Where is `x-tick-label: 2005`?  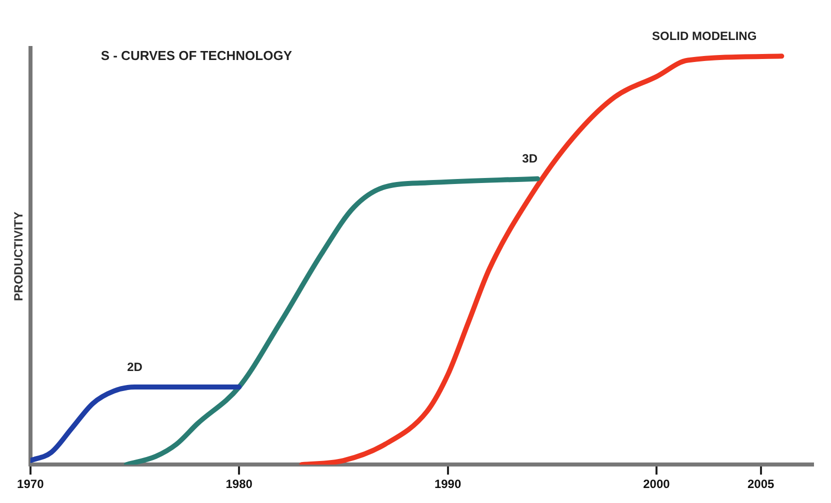
x-tick-label: 2005 is located at coordinates (760, 484).